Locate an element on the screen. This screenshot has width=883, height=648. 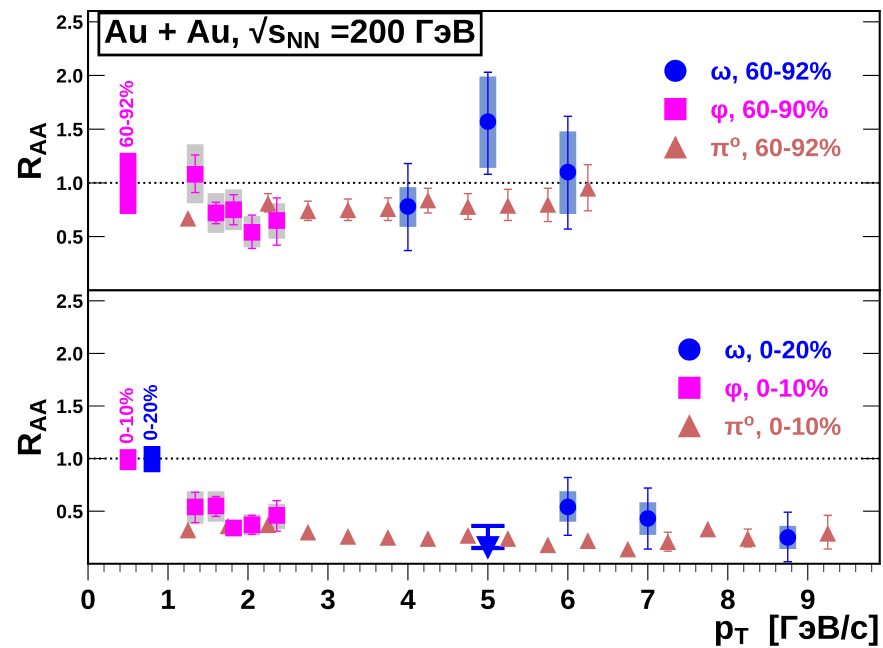
legend-label: π$^{o}$, 60-92% is located at coordinates (775, 148).